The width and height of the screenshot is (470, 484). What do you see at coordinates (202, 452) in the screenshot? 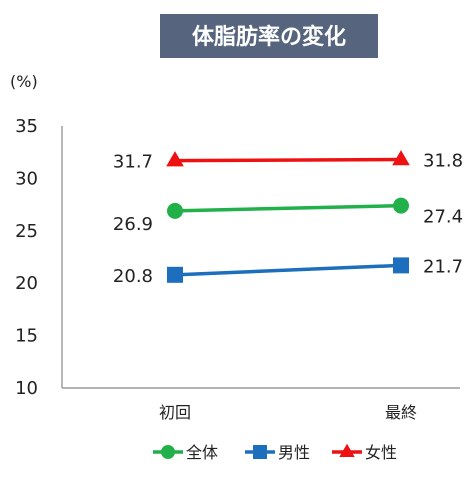
I see `legend-label: 全体` at bounding box center [202, 452].